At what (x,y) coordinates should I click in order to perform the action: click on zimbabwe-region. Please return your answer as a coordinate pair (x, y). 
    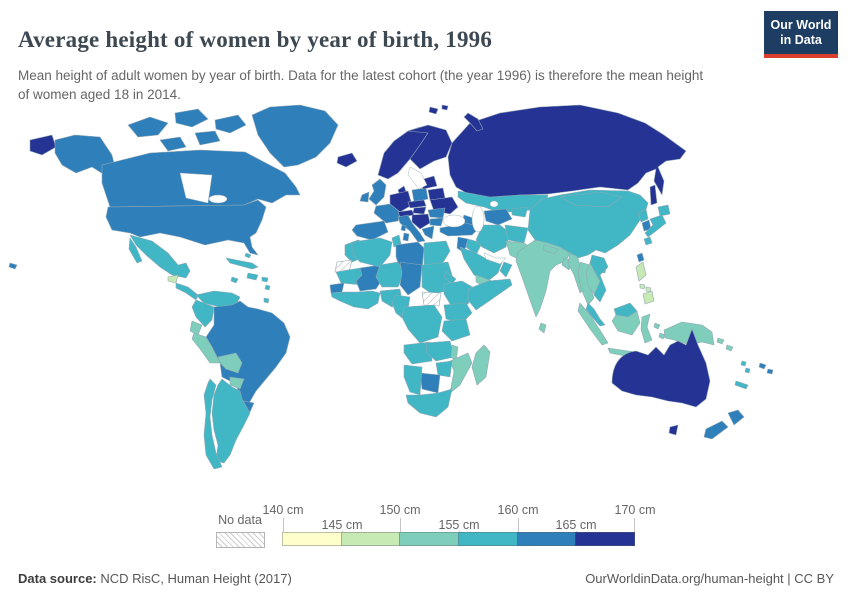
    Looking at the image, I should click on (444, 369).